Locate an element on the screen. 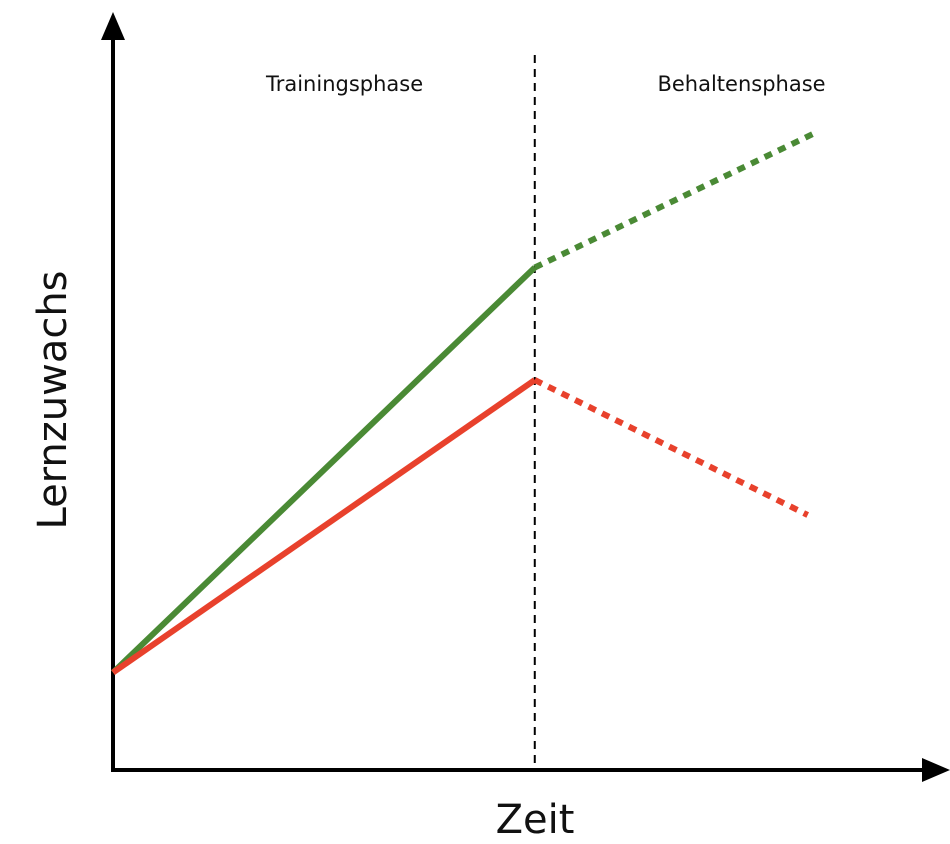 The width and height of the screenshot is (950, 844). x-axis-label: Zeit is located at coordinates (535, 820).